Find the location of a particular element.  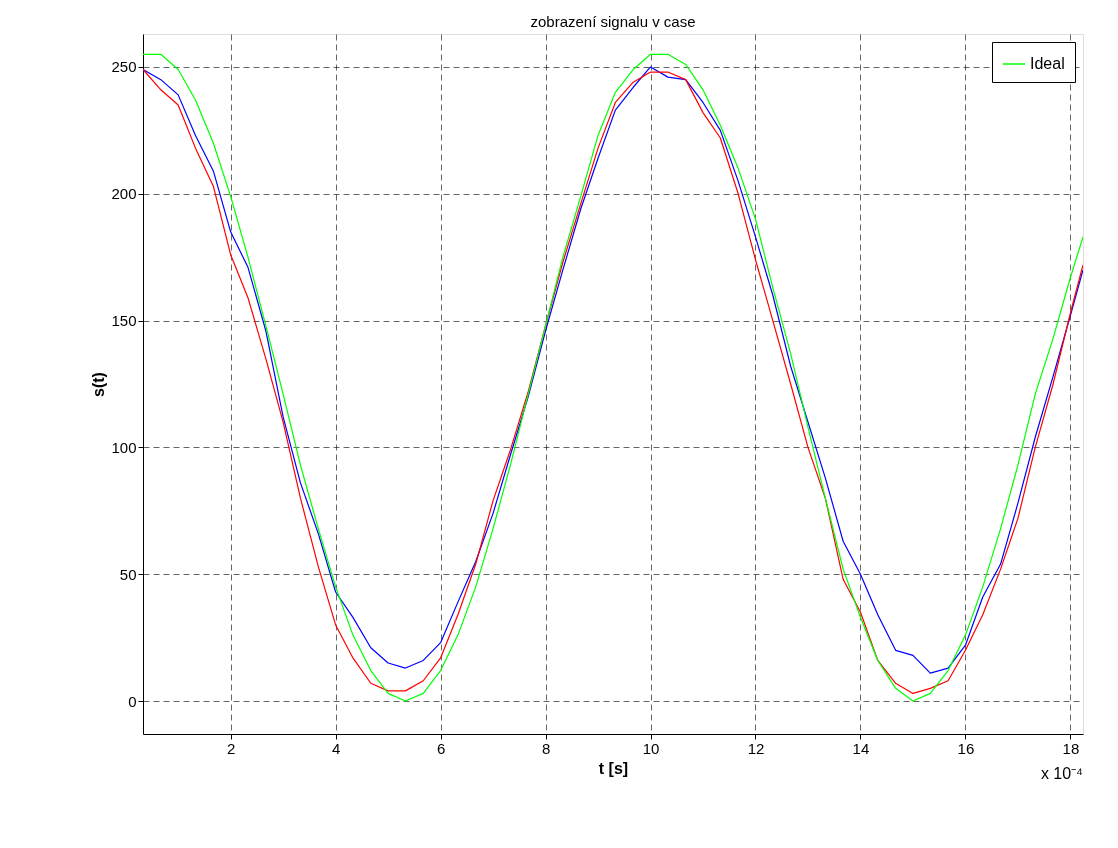

x-tick-label: 16 is located at coordinates (966, 748).